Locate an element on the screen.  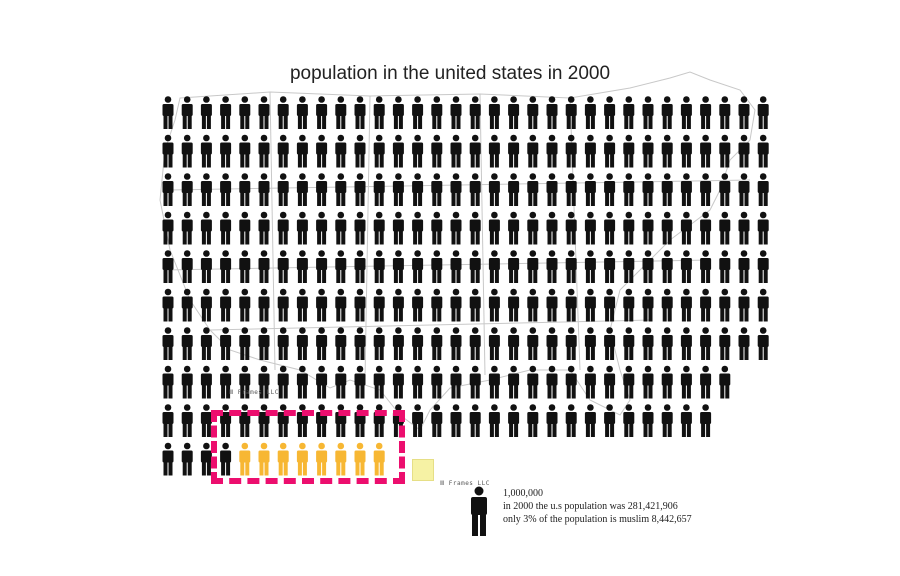
highlighted-person-mark is located at coordinates (264, 459).